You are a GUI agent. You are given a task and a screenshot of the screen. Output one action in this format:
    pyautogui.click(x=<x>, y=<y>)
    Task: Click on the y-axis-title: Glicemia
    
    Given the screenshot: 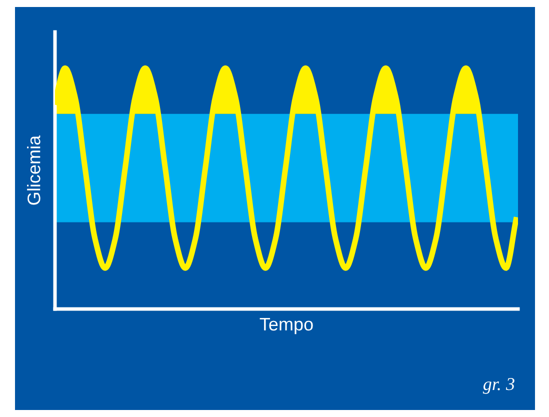 What is the action you would take?
    pyautogui.click(x=33, y=170)
    